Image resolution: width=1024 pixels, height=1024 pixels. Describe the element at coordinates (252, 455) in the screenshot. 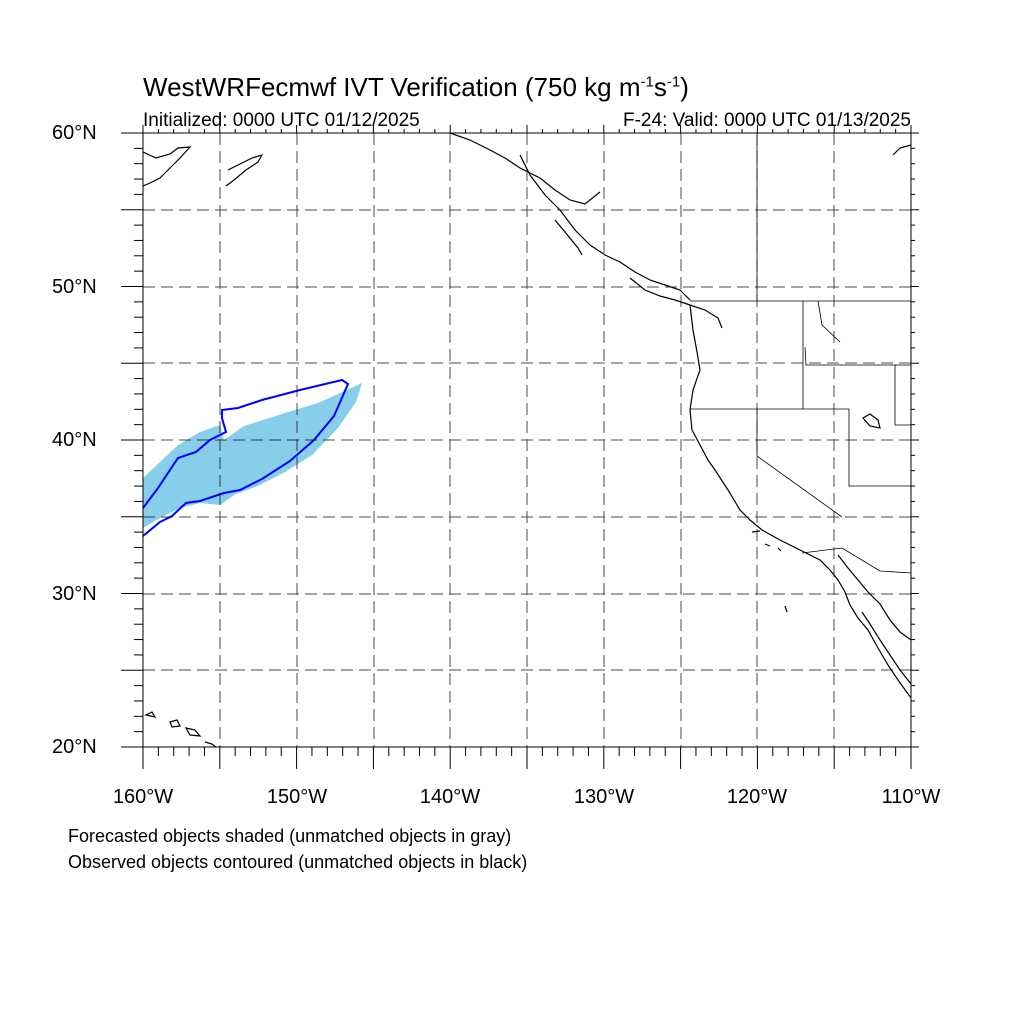

I see `forecast-object` at that location.